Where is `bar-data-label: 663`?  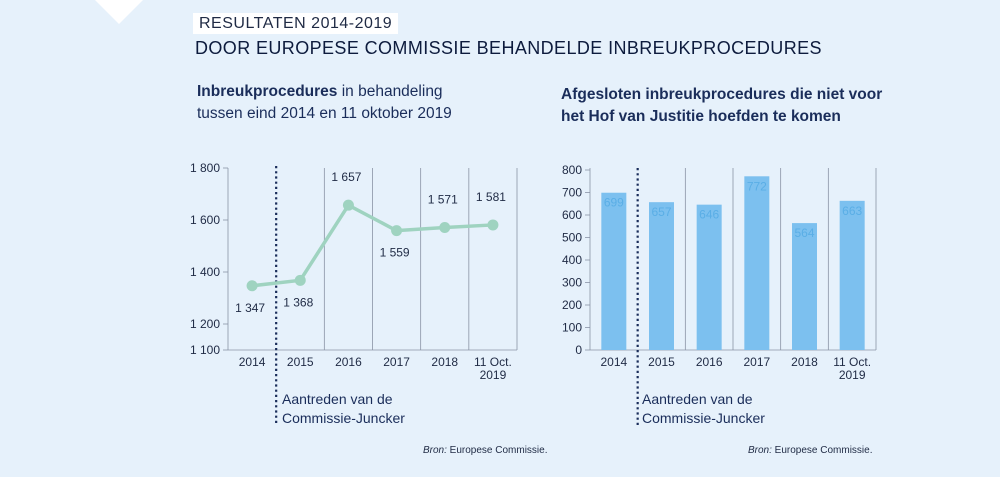 bar-data-label: 663 is located at coordinates (852, 211).